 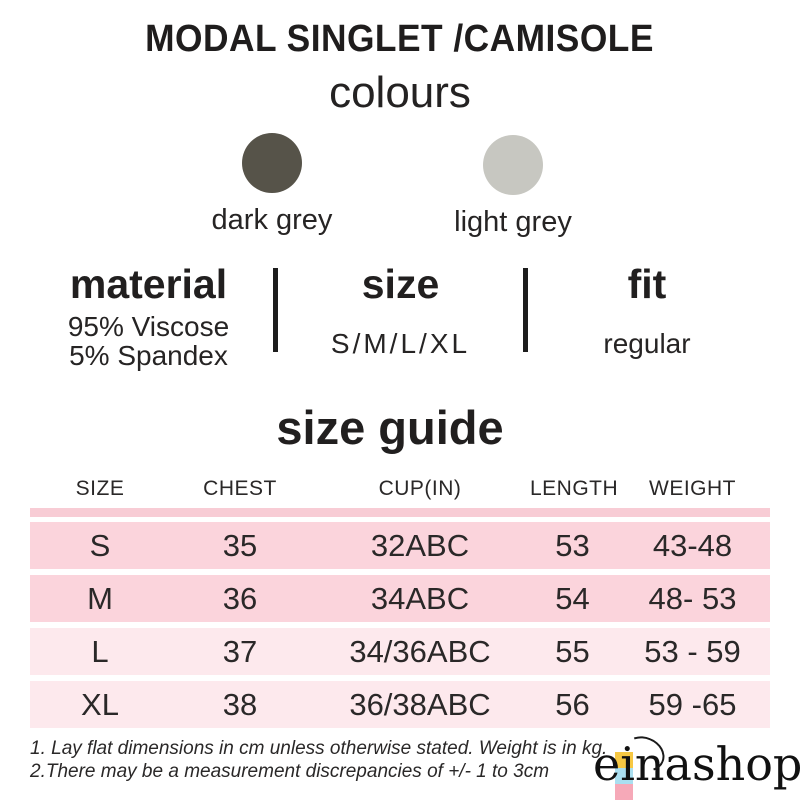 I want to click on cell-length: 55, so click(x=572, y=651).